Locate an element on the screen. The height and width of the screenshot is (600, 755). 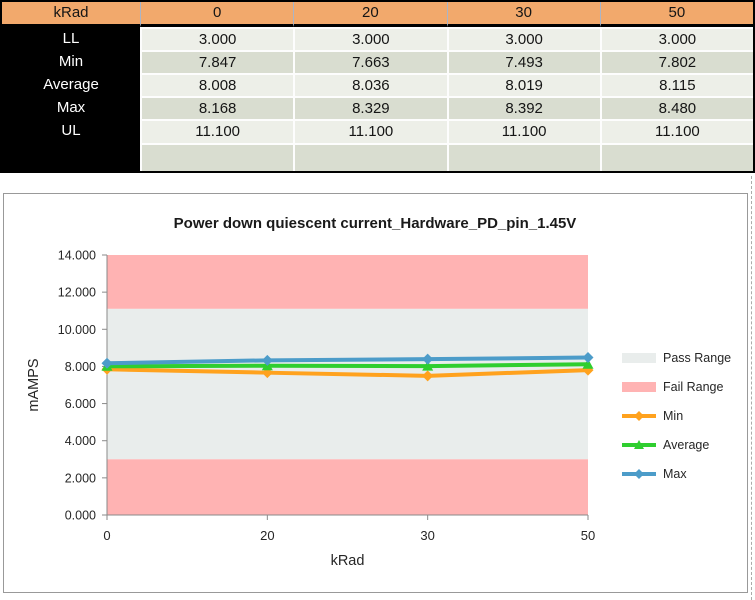
min-line-swatch is located at coordinates (639, 416).